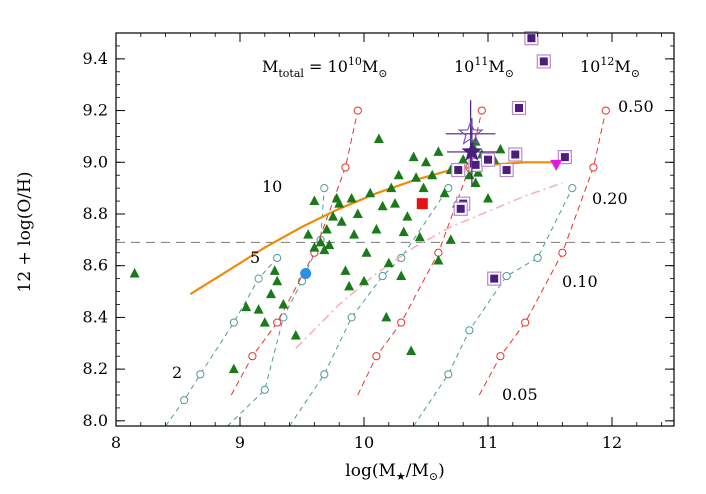 This screenshot has height=494, width=706. What do you see at coordinates (470, 132) in the screenshot?
I see `star-open-point` at bounding box center [470, 132].